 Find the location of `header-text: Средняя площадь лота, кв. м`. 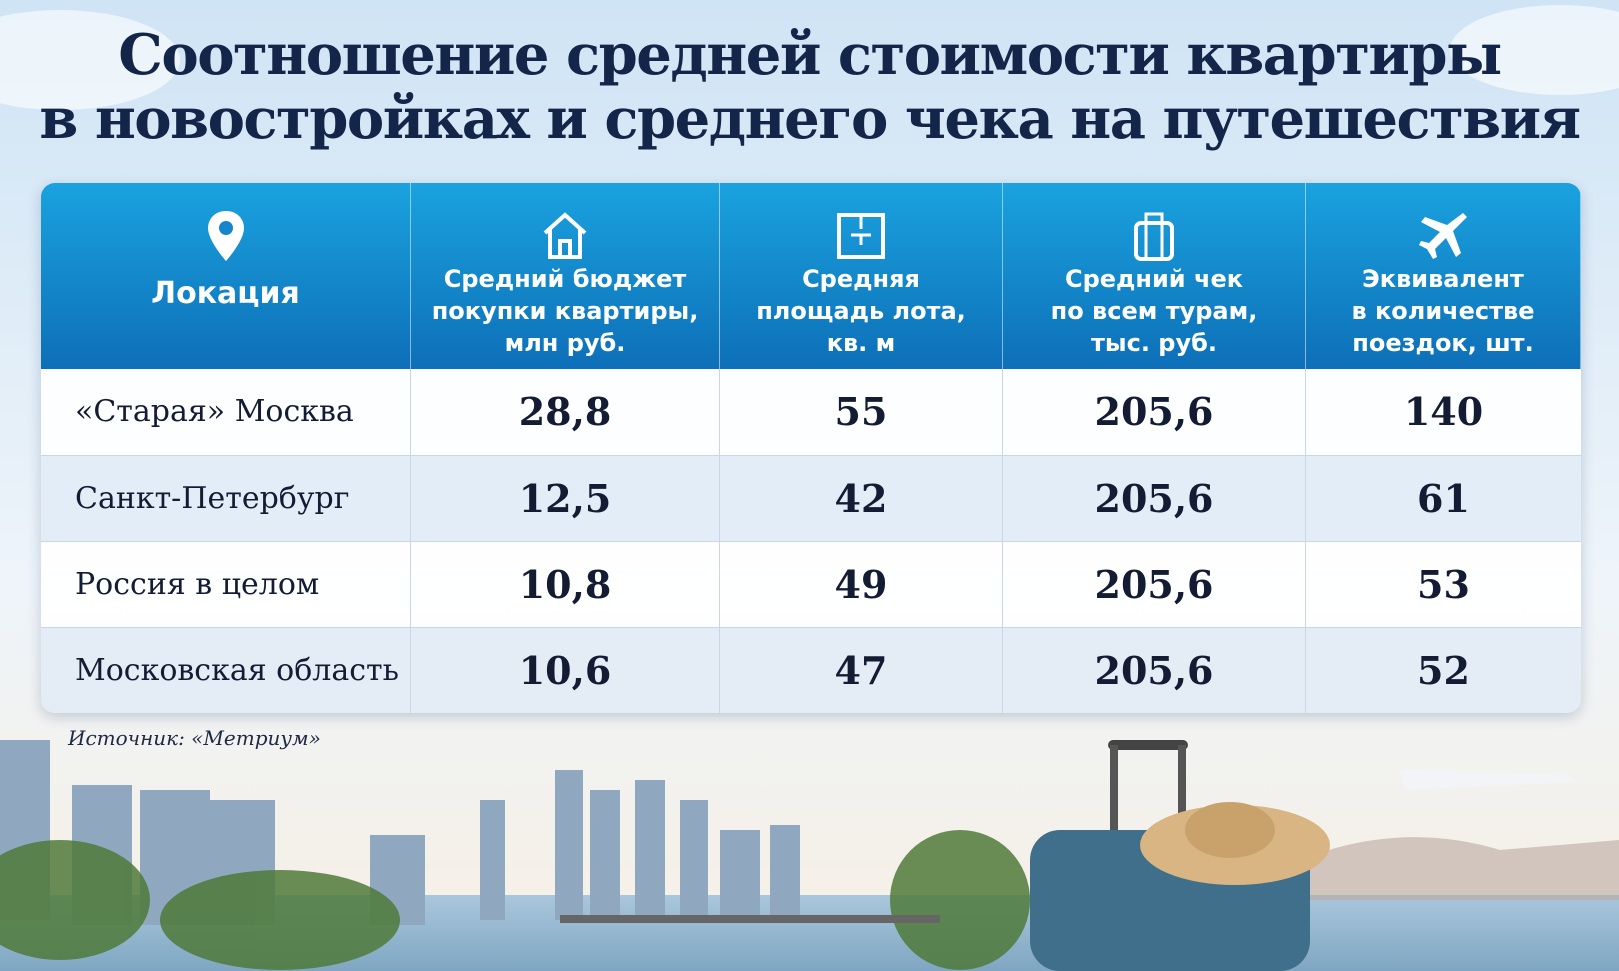

header-text: Средняя площадь лота, кв. м is located at coordinates (861, 311).